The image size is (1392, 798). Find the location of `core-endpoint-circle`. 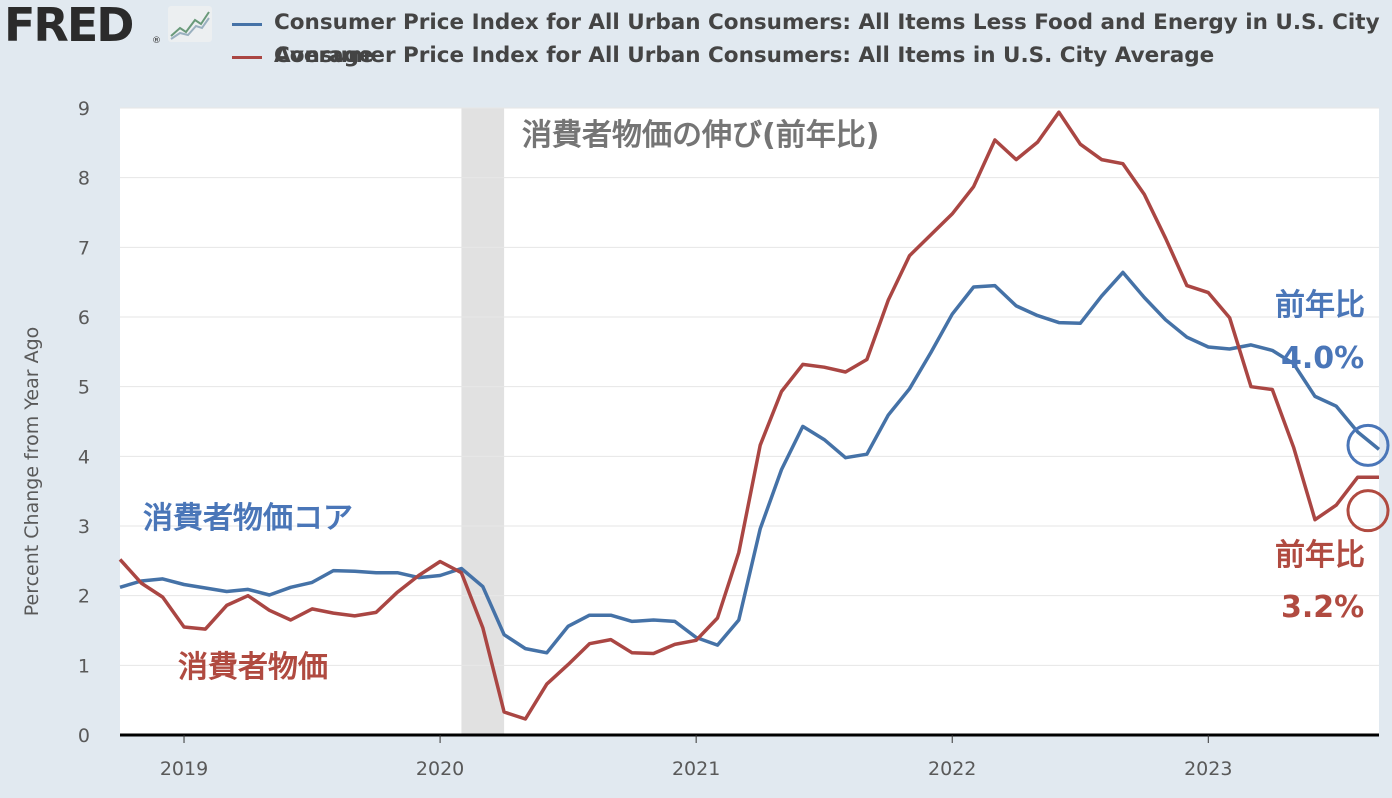

core-endpoint-circle is located at coordinates (1368, 445).